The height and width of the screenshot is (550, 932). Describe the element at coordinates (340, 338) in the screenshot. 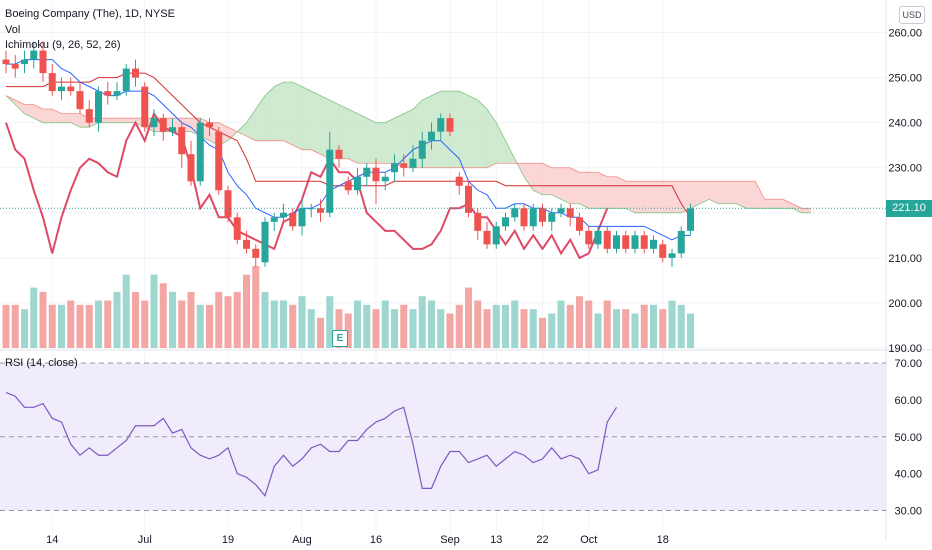

I see `earnings-icon: E` at that location.